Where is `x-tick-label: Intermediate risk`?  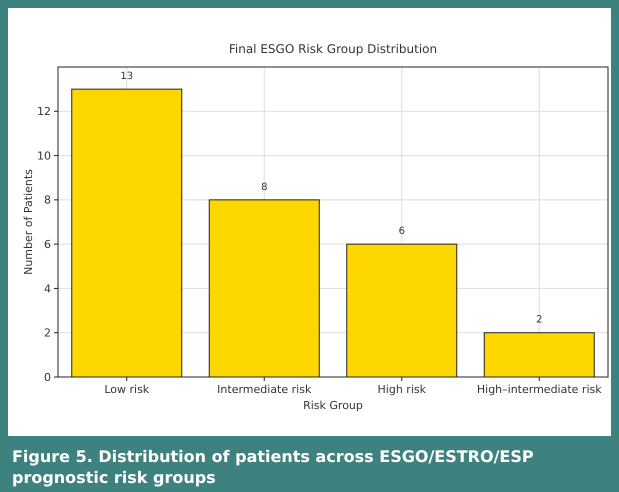 x-tick-label: Intermediate risk is located at coordinates (264, 389).